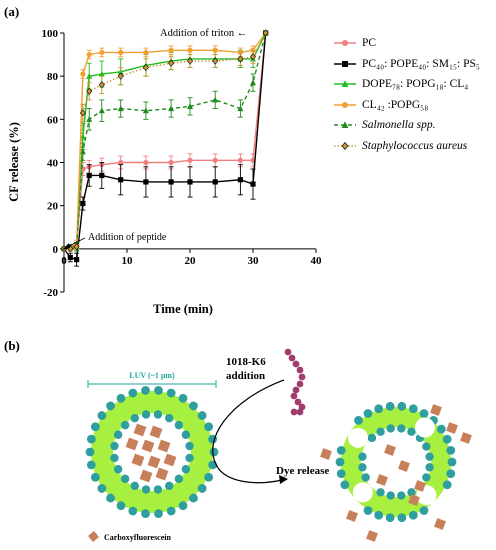  What do you see at coordinates (283, 479) in the screenshot?
I see `process-arrow-head` at bounding box center [283, 479].